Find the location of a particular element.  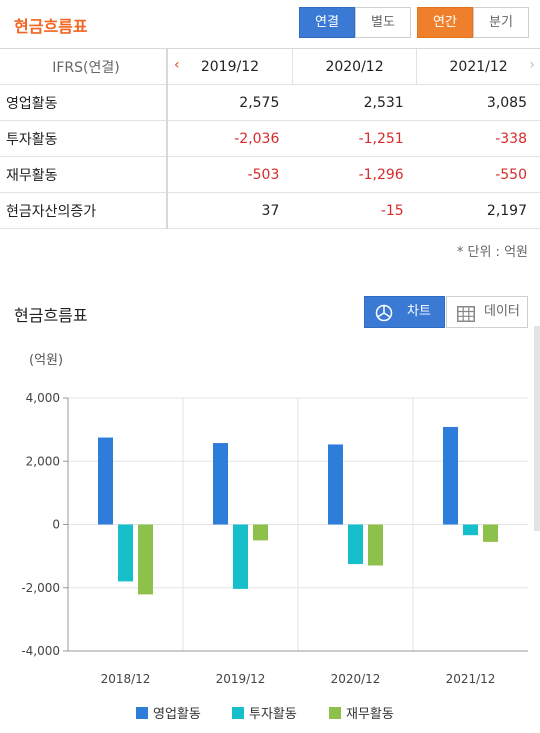

table-cell: -15 is located at coordinates (354, 210).